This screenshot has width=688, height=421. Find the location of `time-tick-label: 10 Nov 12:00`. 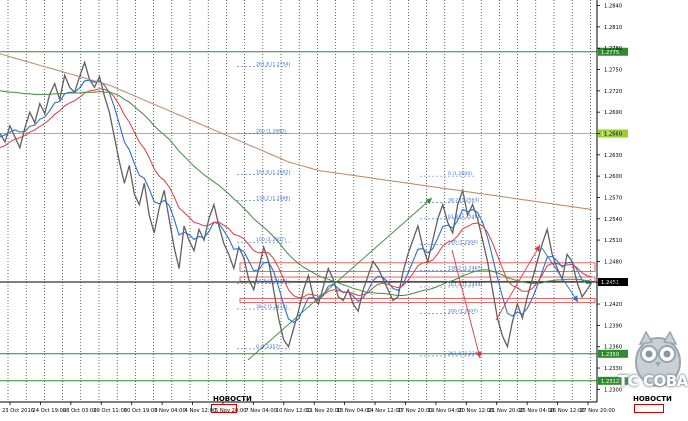

time-tick-label: 10 Nov 12:00 is located at coordinates (293, 411).